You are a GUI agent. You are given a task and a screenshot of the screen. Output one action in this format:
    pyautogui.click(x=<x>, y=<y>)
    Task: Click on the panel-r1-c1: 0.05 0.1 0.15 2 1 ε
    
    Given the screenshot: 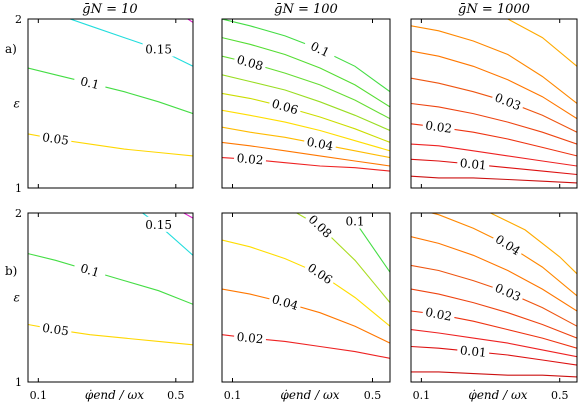 What is the action you would take?
    pyautogui.click(x=104, y=104)
    